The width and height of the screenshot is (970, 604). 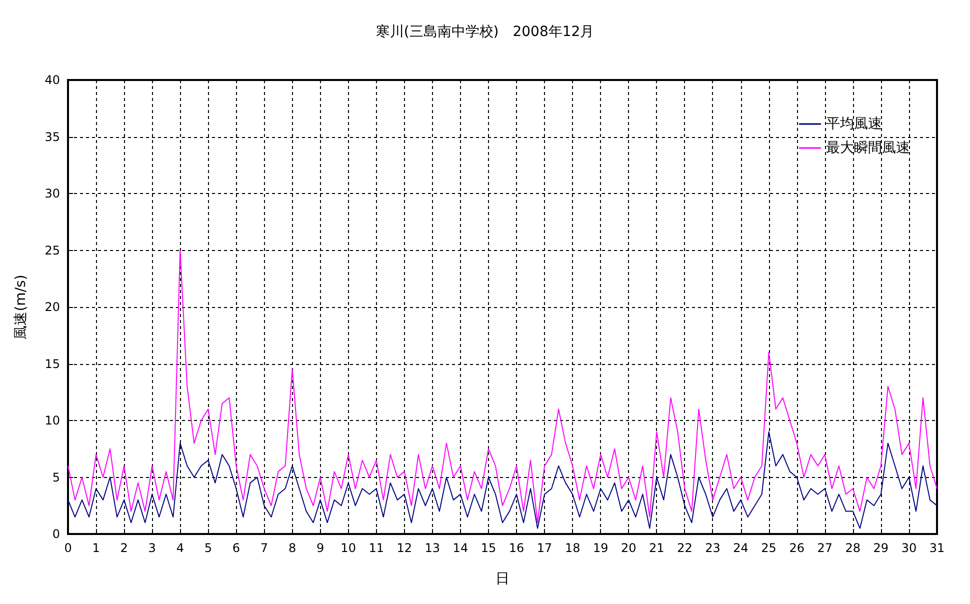 I want to click on x-tick-label: 13, so click(x=432, y=548).